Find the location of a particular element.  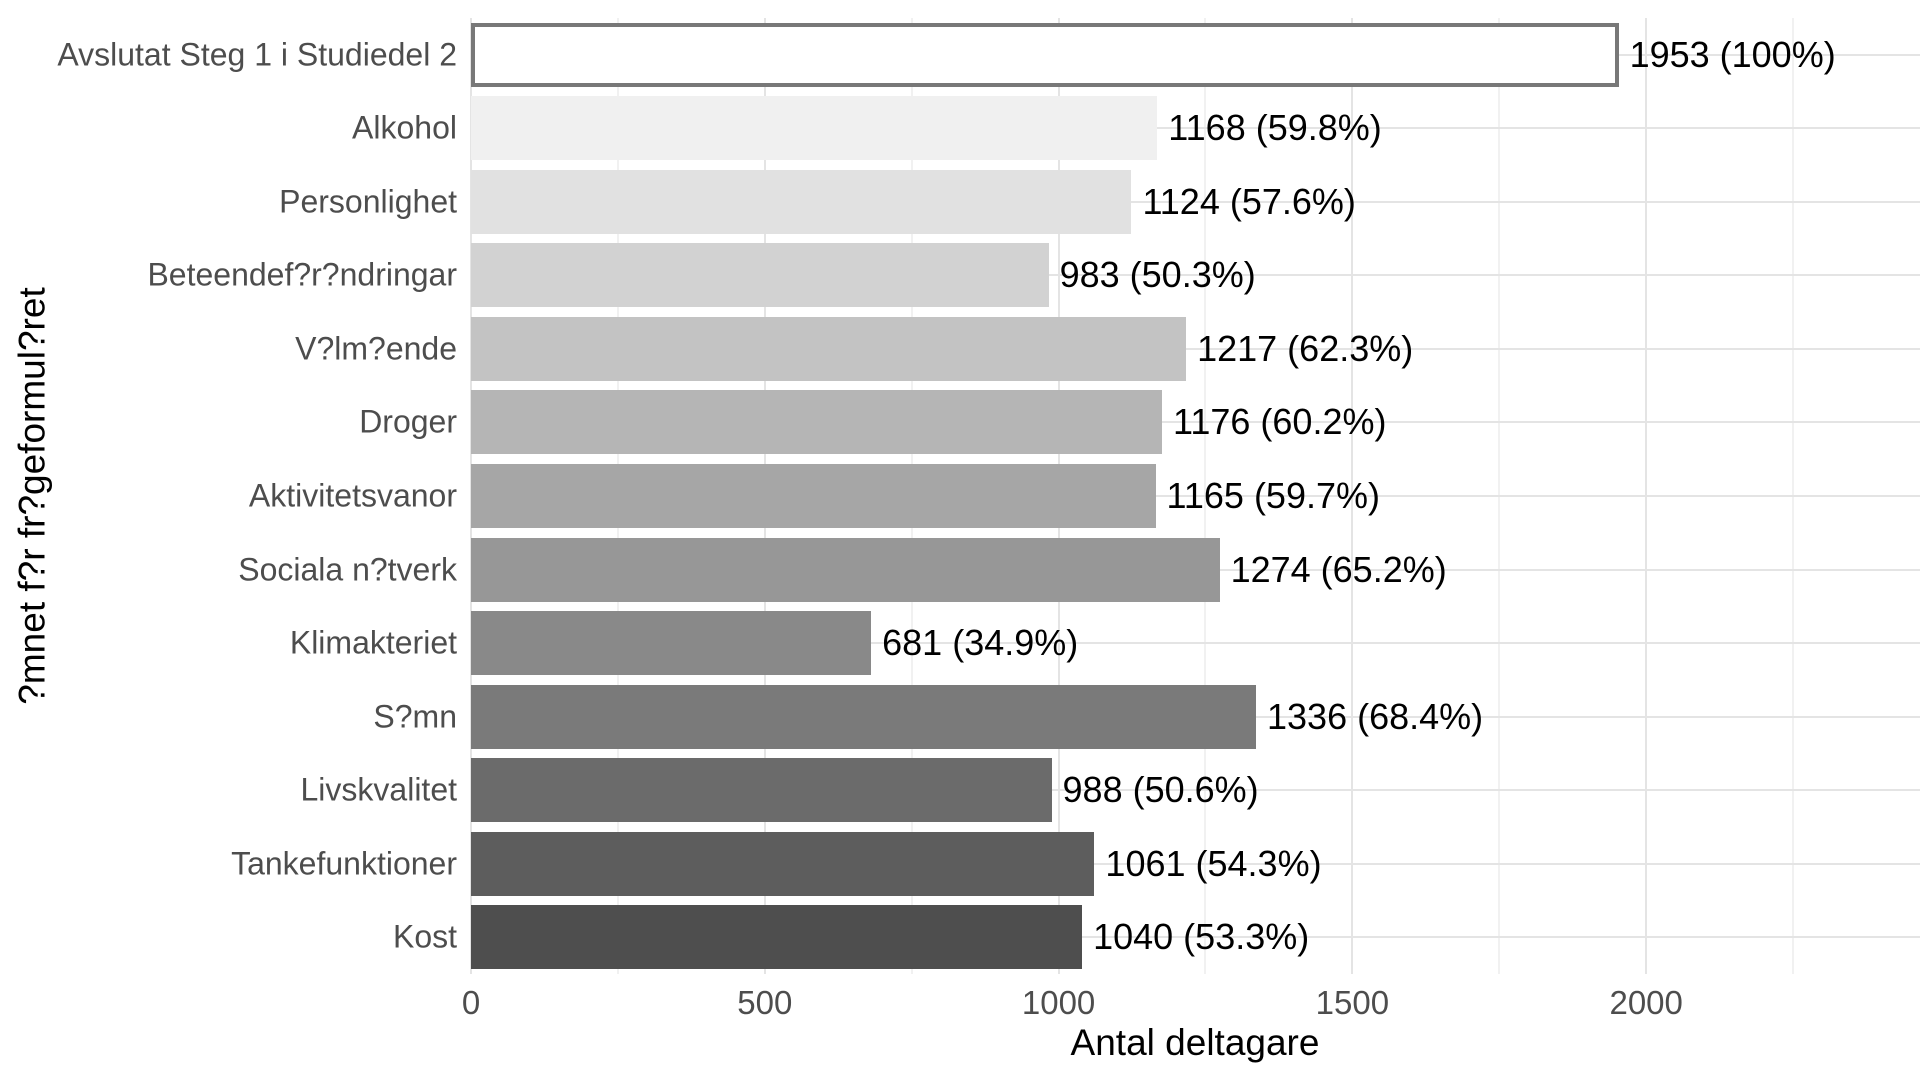

category-label: Personlighet is located at coordinates (368, 201).